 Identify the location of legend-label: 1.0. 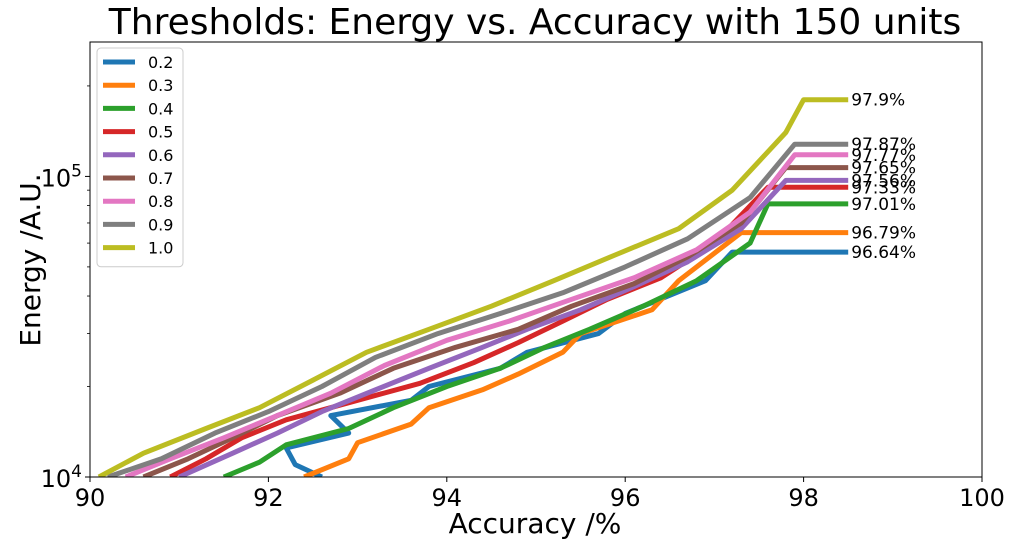
(160, 248).